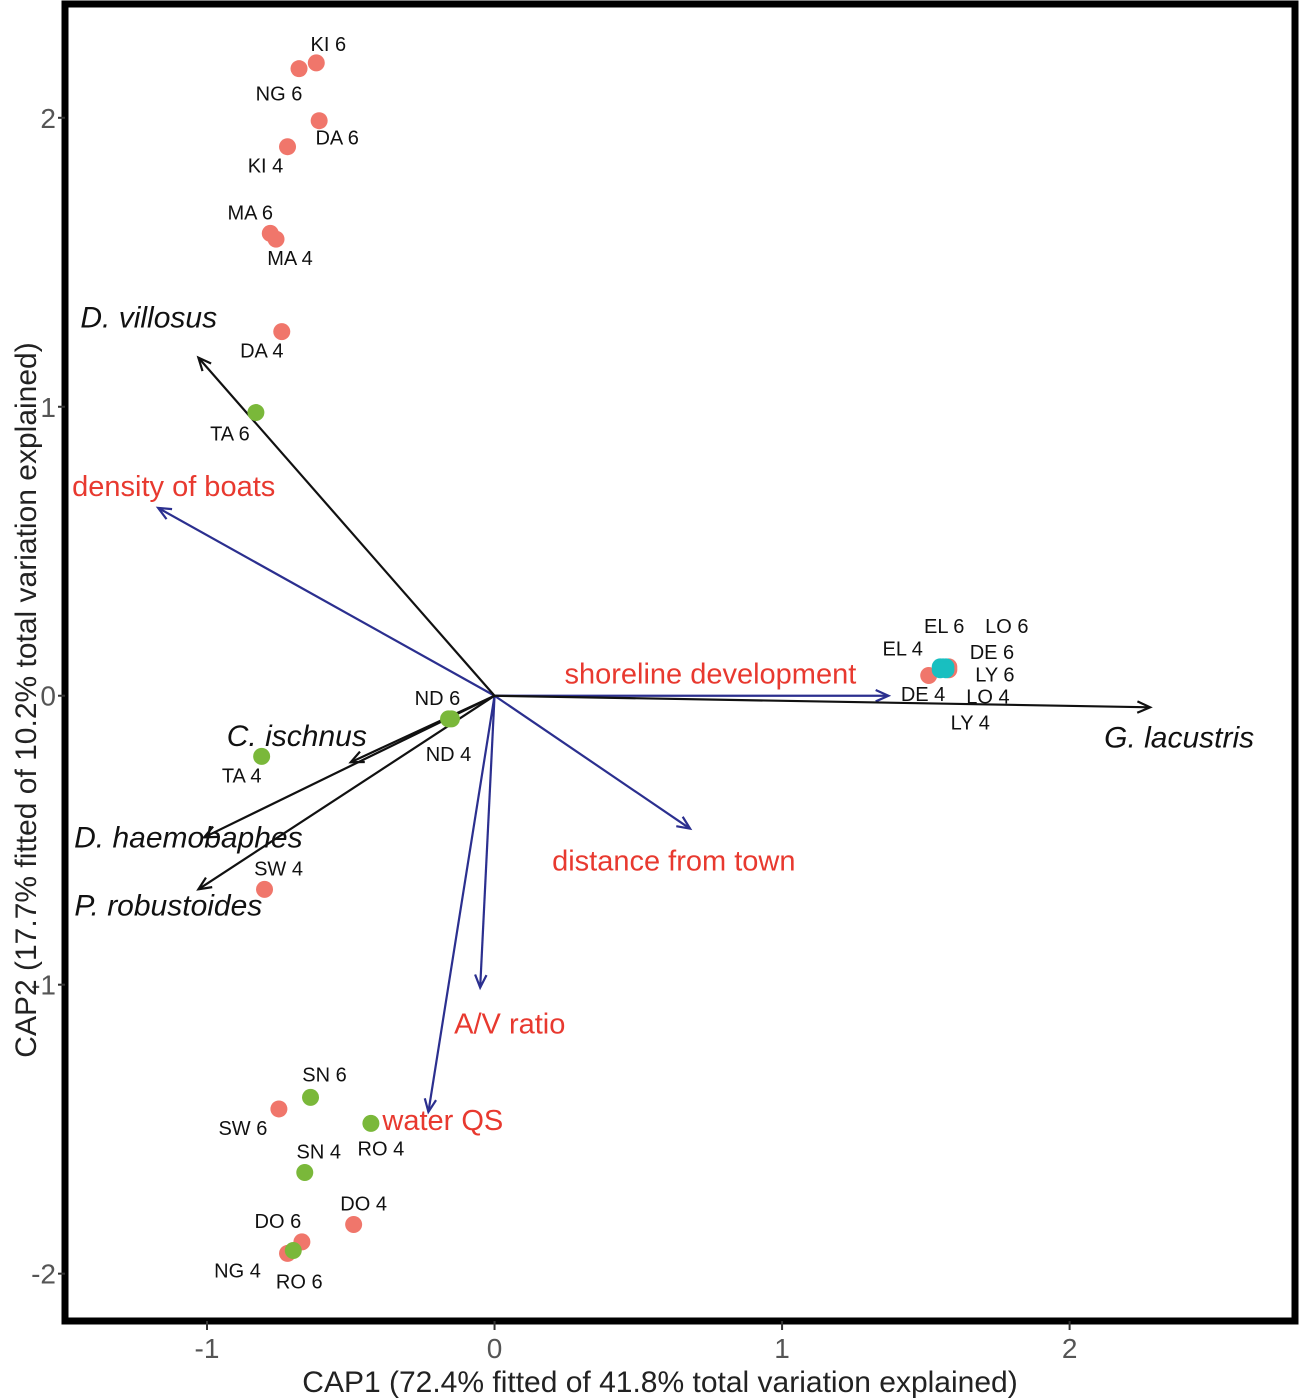  Describe the element at coordinates (324, 1075) in the screenshot. I see `point-label-sn-6: SN 6` at that location.